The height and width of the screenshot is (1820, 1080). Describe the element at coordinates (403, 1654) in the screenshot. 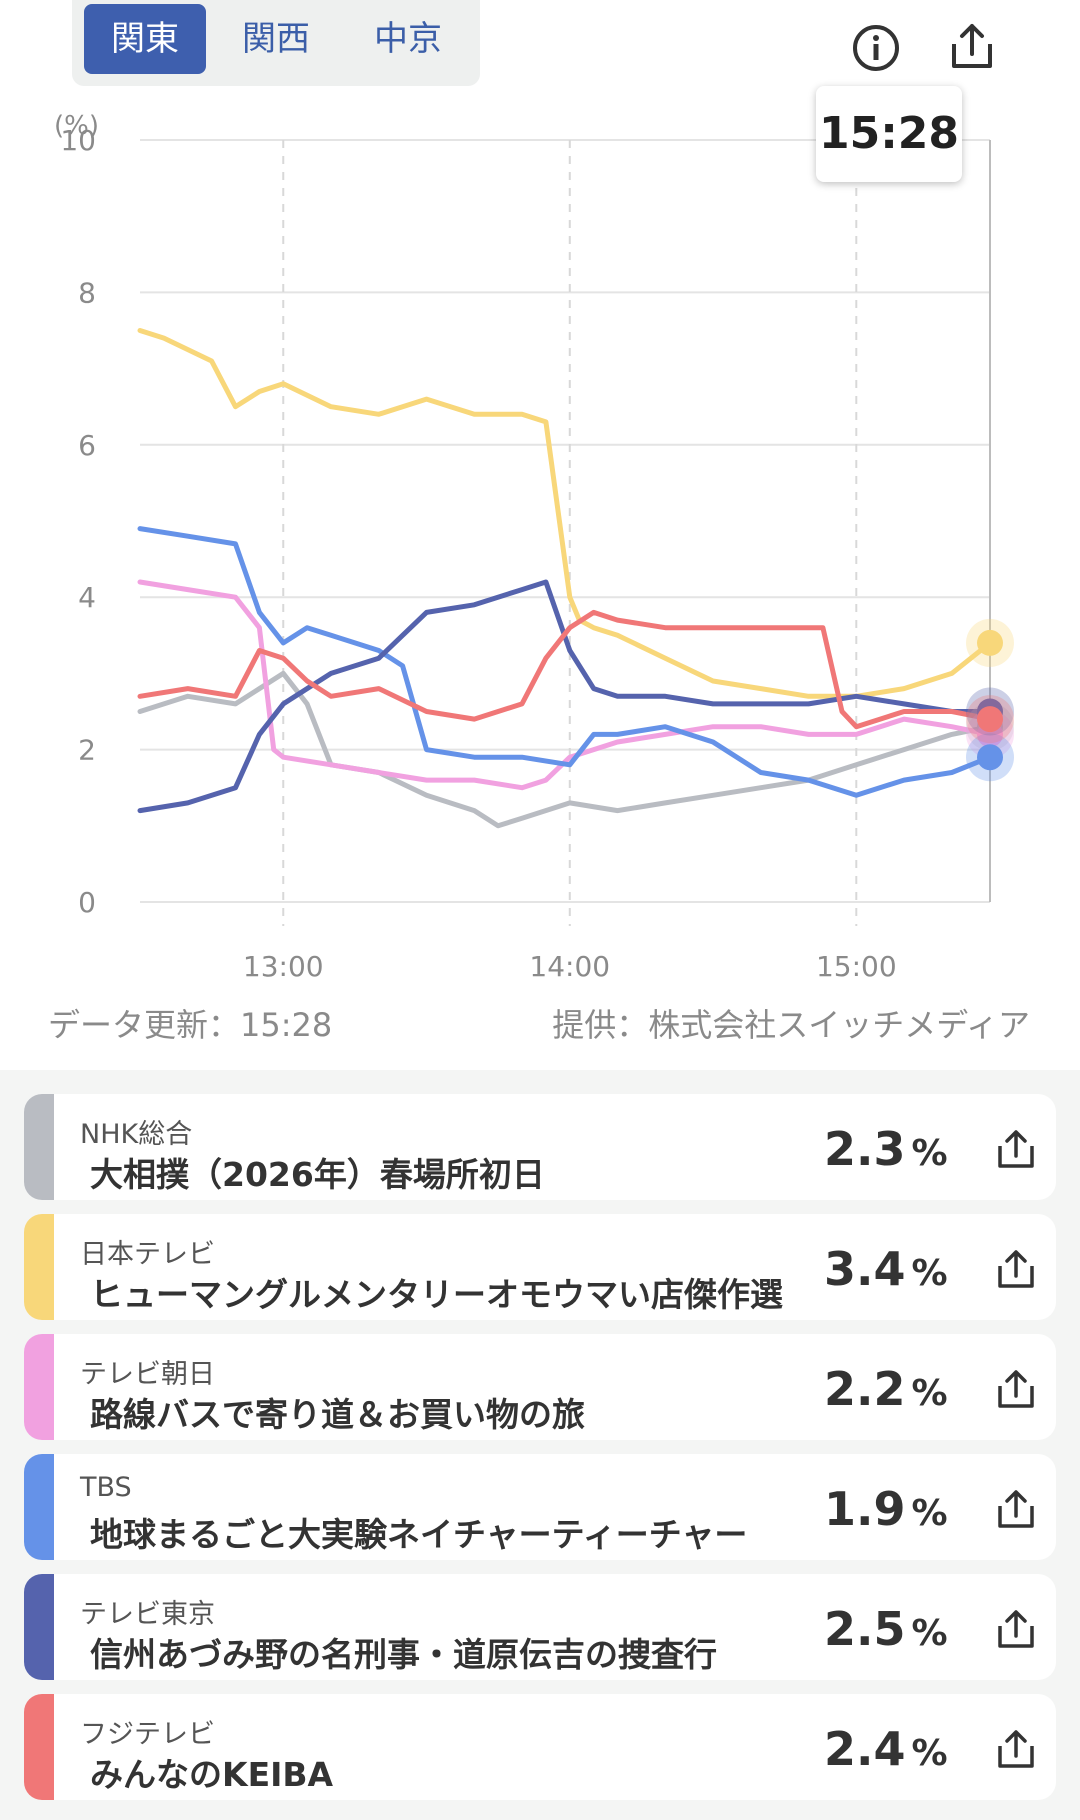

I see `program-title: 信州あづみ野の名刑事・道原伝吉の捜査行` at that location.